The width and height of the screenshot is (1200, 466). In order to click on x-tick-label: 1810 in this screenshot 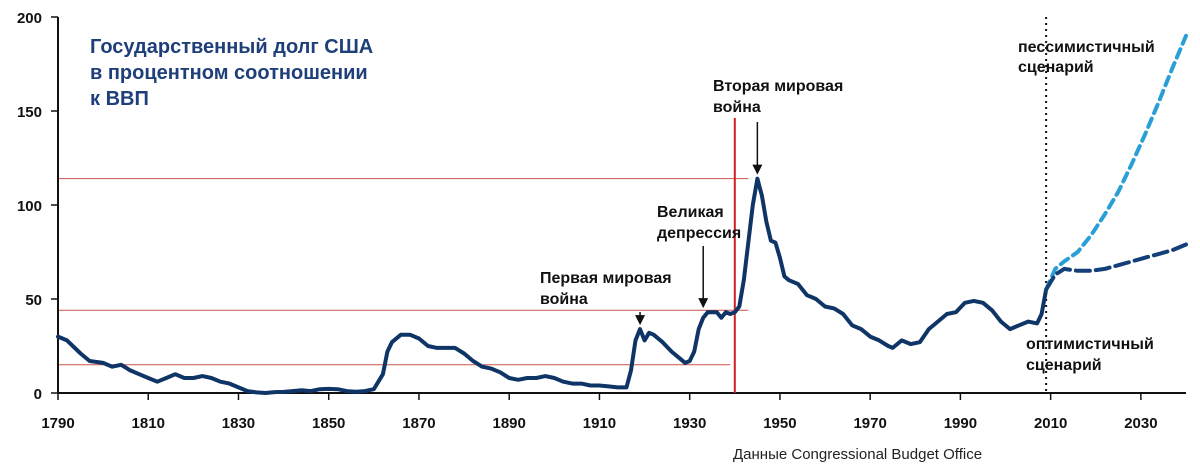, I will do `click(148, 423)`.